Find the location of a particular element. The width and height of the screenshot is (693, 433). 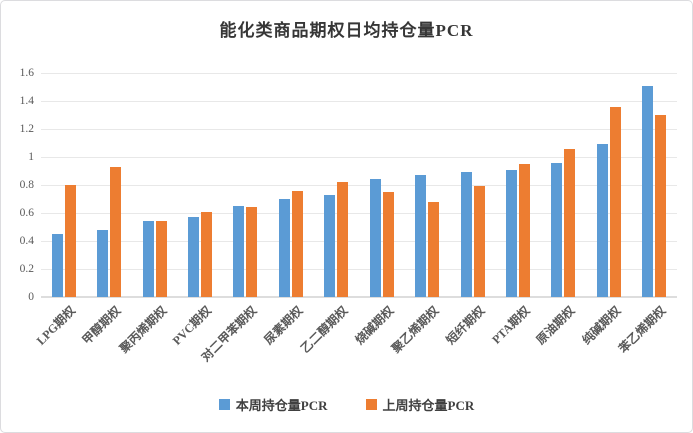

x-tick-label: LPG期权 is located at coordinates (56, 325).